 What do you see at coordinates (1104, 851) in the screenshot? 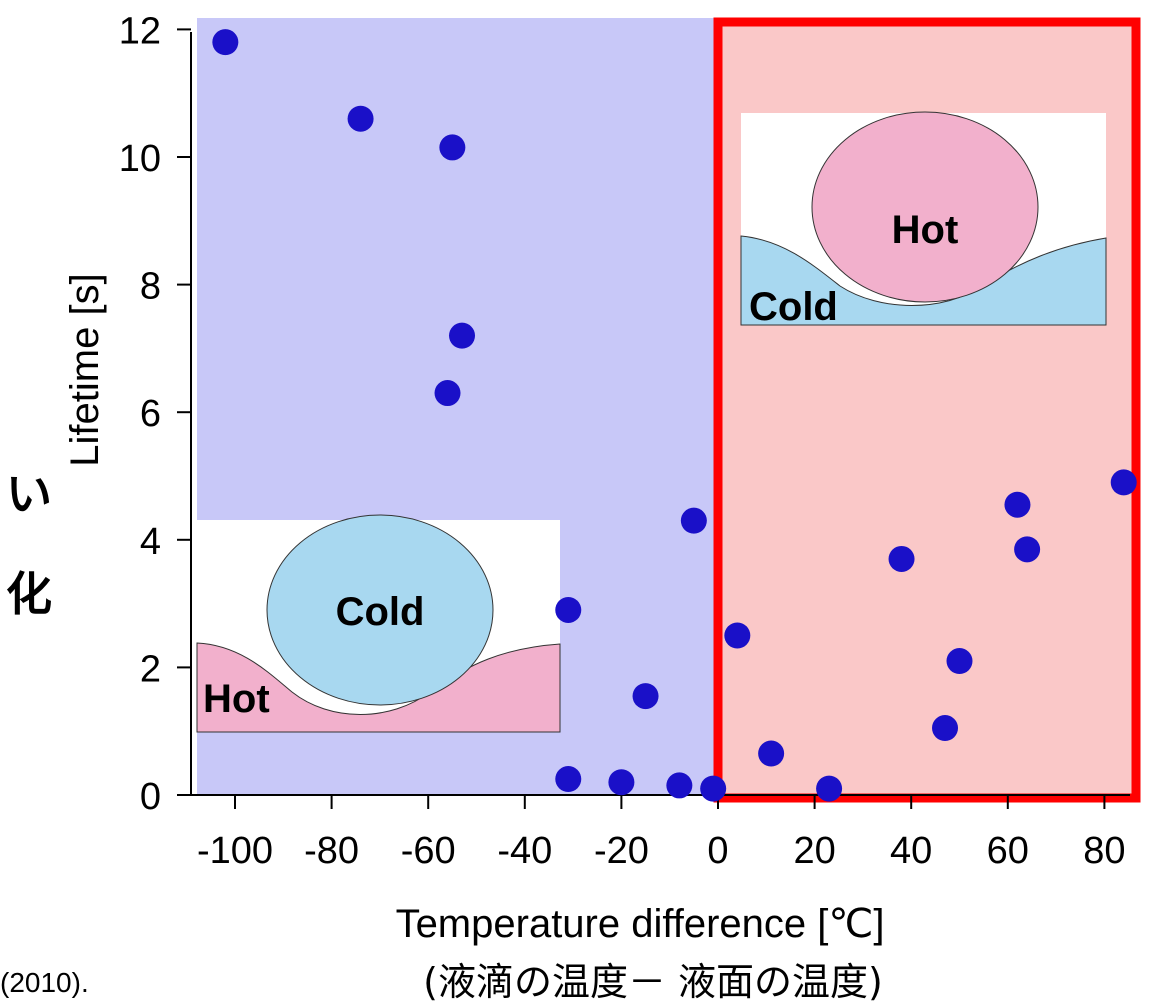
I see `x-tick-label: 80` at bounding box center [1104, 851].